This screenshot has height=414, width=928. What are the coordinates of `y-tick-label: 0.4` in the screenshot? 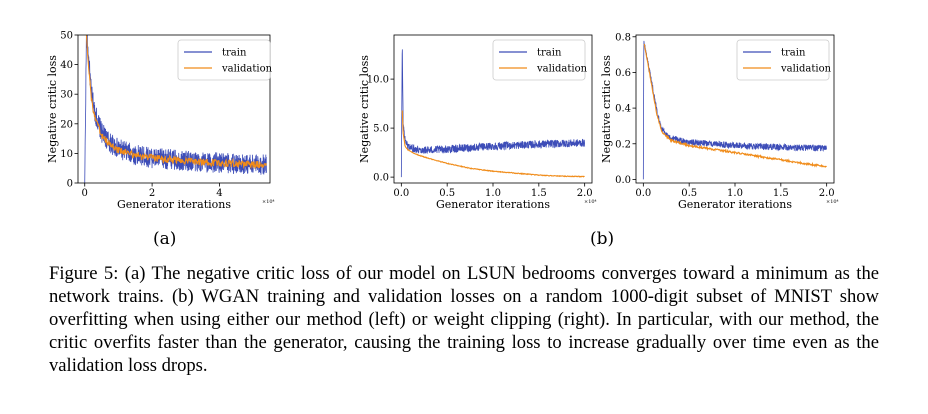 It's located at (623, 109).